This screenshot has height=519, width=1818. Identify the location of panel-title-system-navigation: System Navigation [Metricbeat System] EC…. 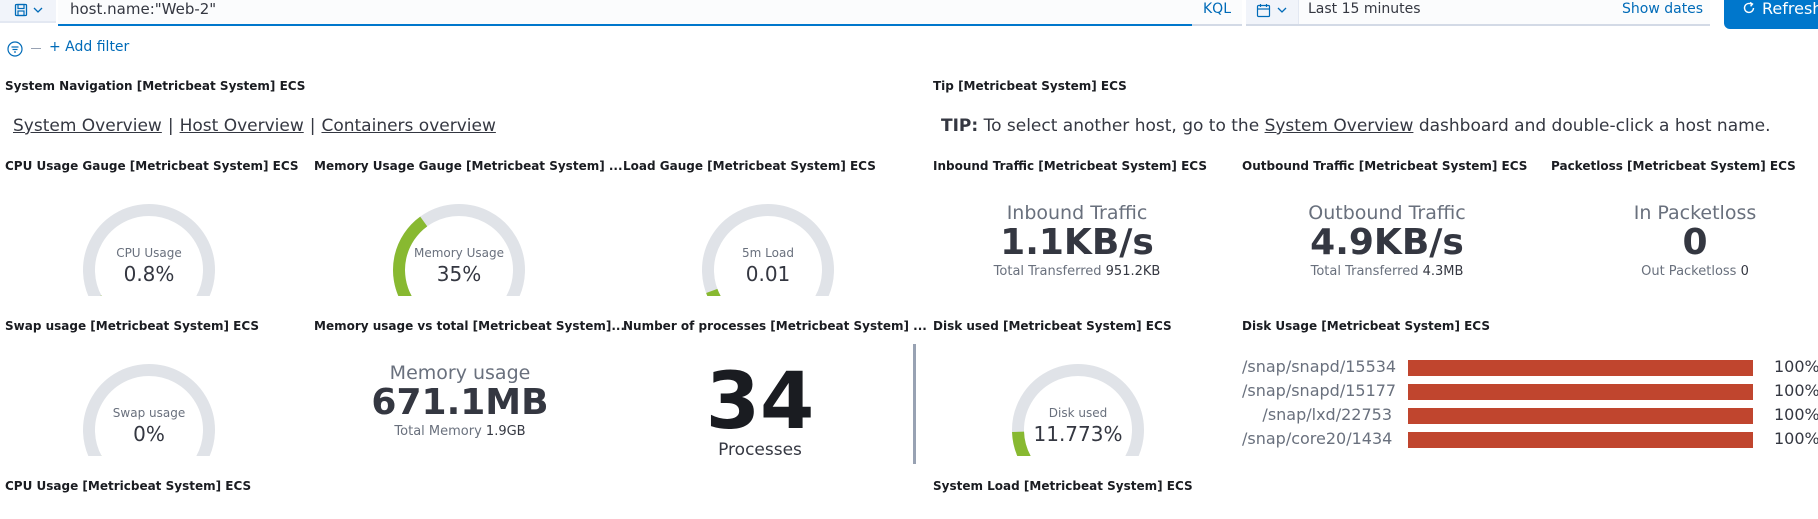
(155, 86).